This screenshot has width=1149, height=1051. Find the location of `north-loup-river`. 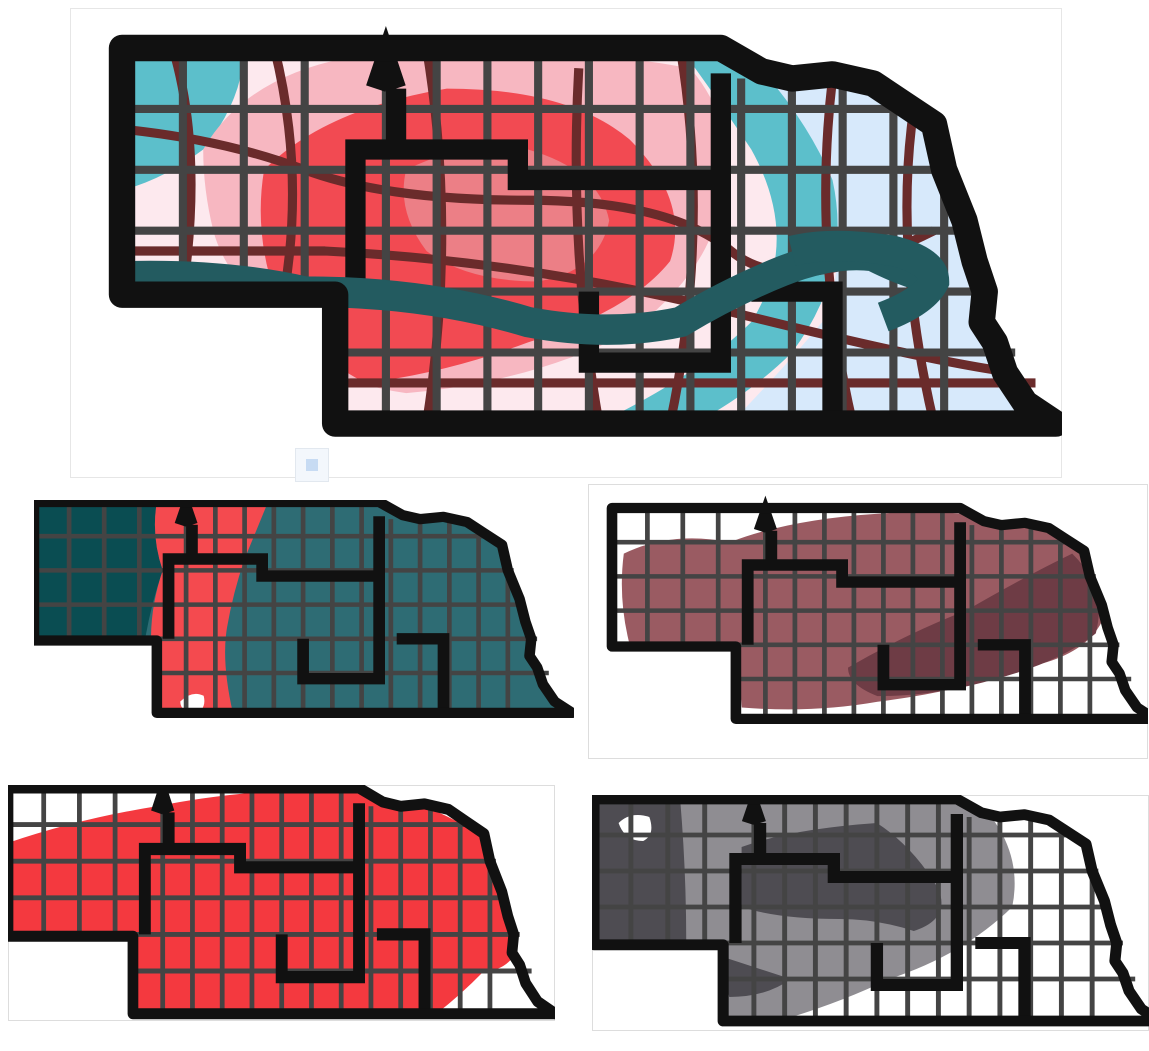

north-loup-river is located at coordinates (869, 281).